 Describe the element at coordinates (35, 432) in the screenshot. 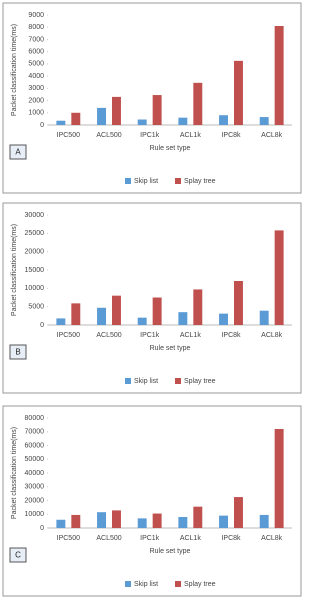

I see `y-tick-label: 70000` at that location.